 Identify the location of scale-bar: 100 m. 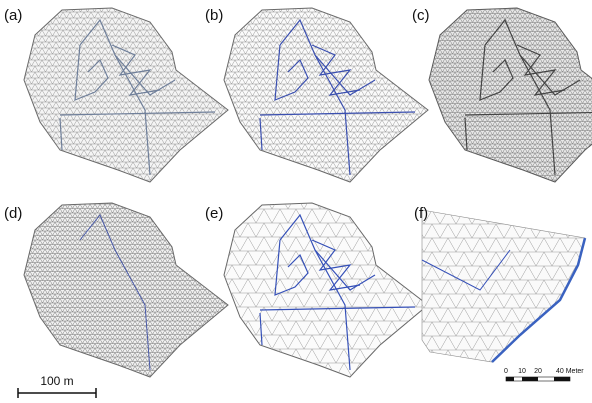
(57, 386).